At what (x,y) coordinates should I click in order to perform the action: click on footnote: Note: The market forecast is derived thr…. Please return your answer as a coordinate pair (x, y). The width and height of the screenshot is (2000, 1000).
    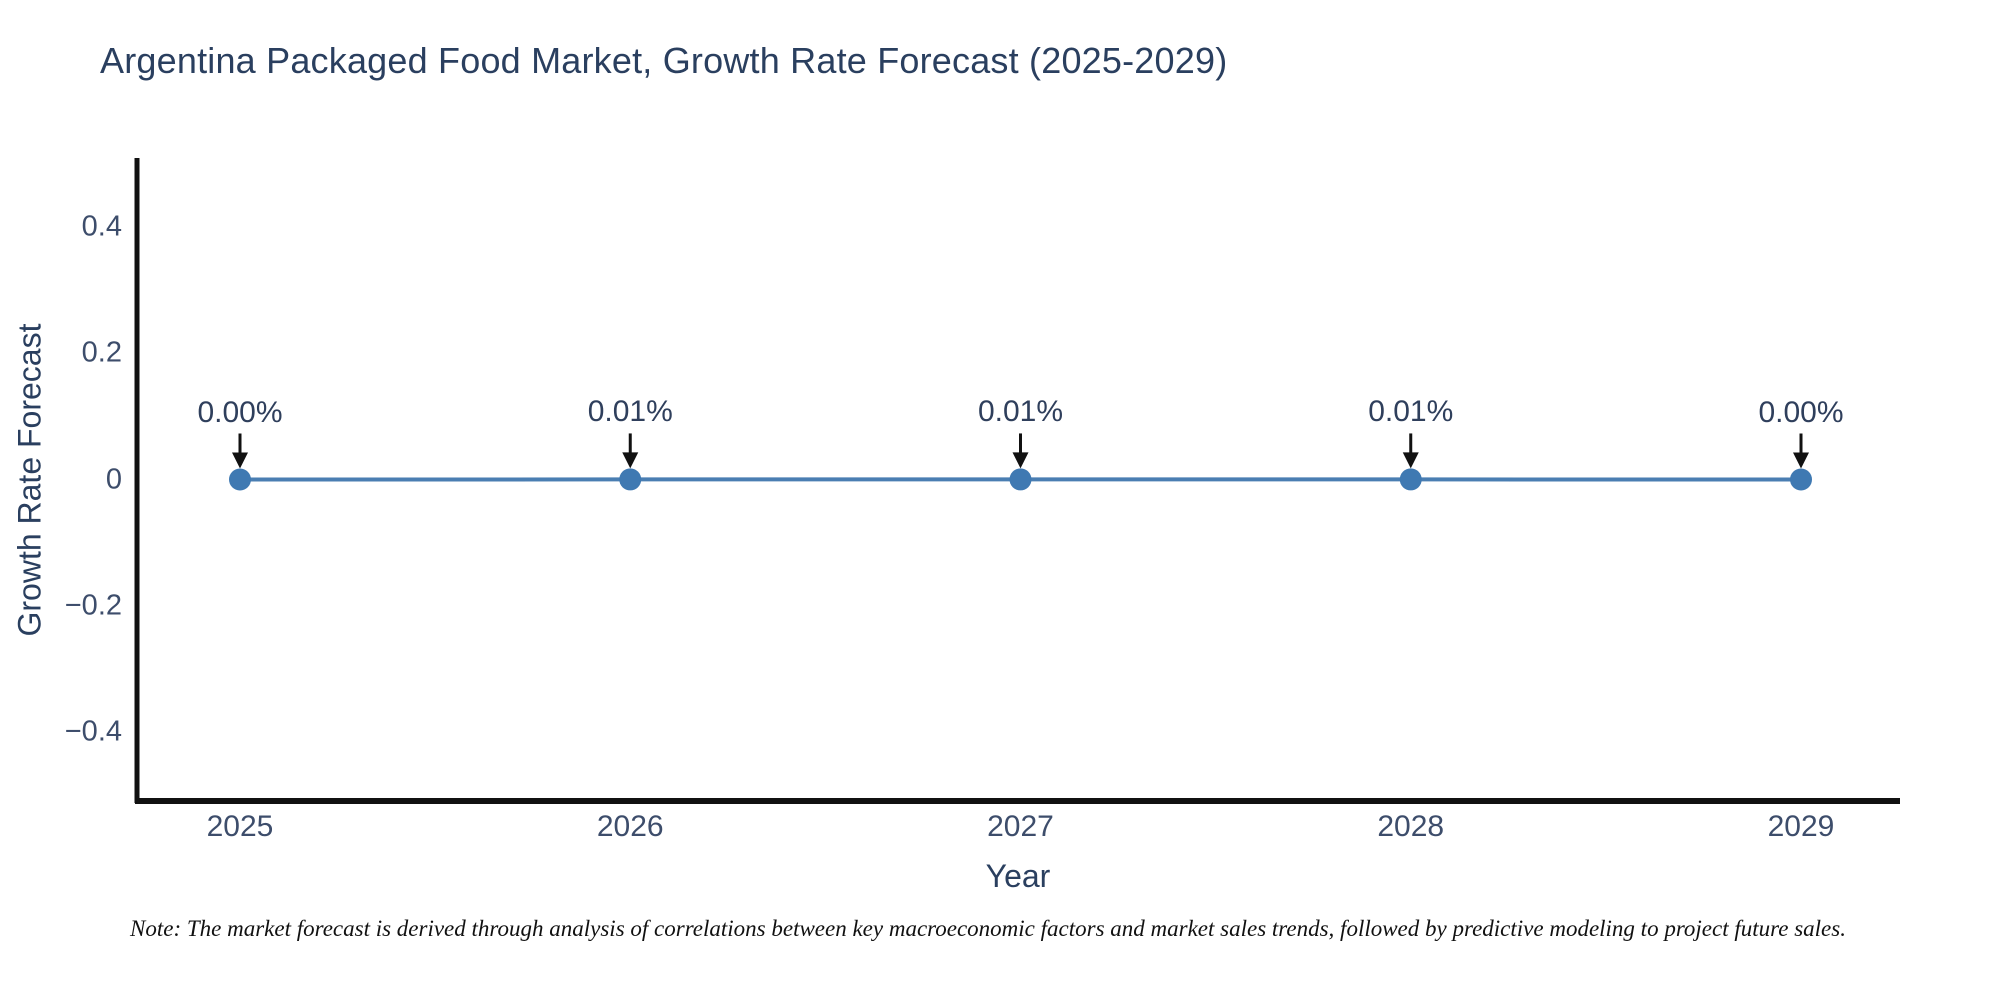
    Looking at the image, I should click on (988, 928).